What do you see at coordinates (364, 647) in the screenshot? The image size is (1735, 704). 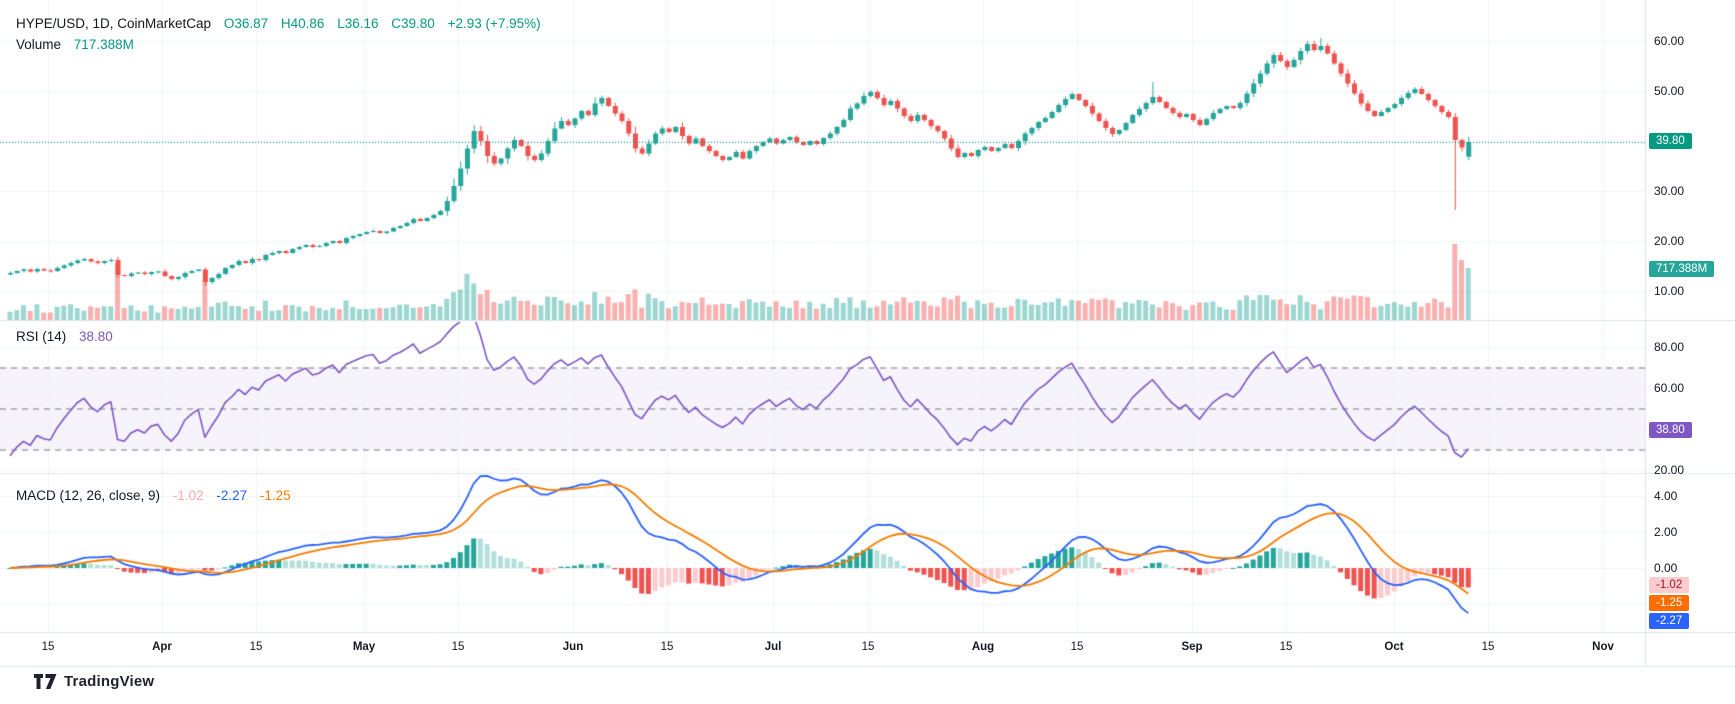 I see `time-tick-label: May` at bounding box center [364, 647].